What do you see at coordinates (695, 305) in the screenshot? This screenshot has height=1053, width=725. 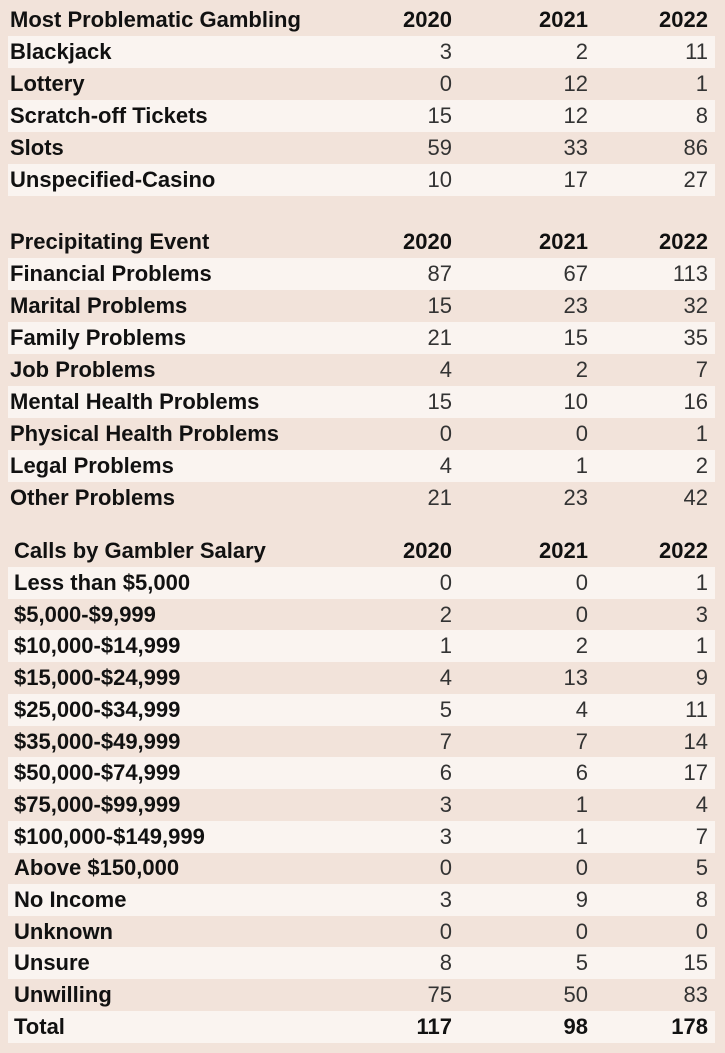 I see `cell-value: 32` at bounding box center [695, 305].